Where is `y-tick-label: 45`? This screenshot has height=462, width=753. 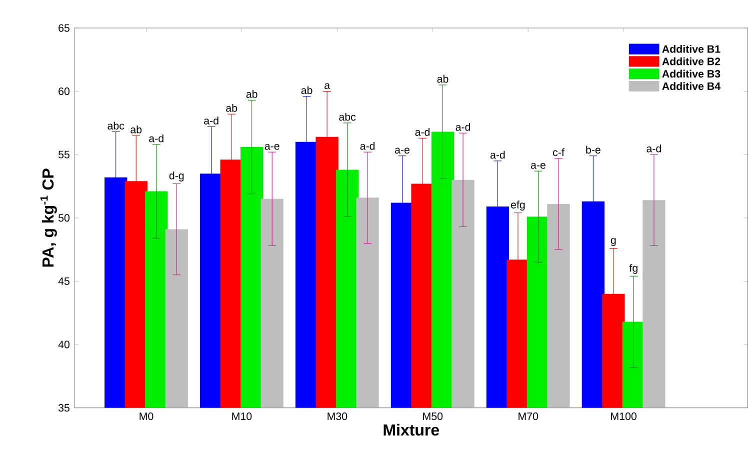
y-tick-label: 45 is located at coordinates (64, 281).